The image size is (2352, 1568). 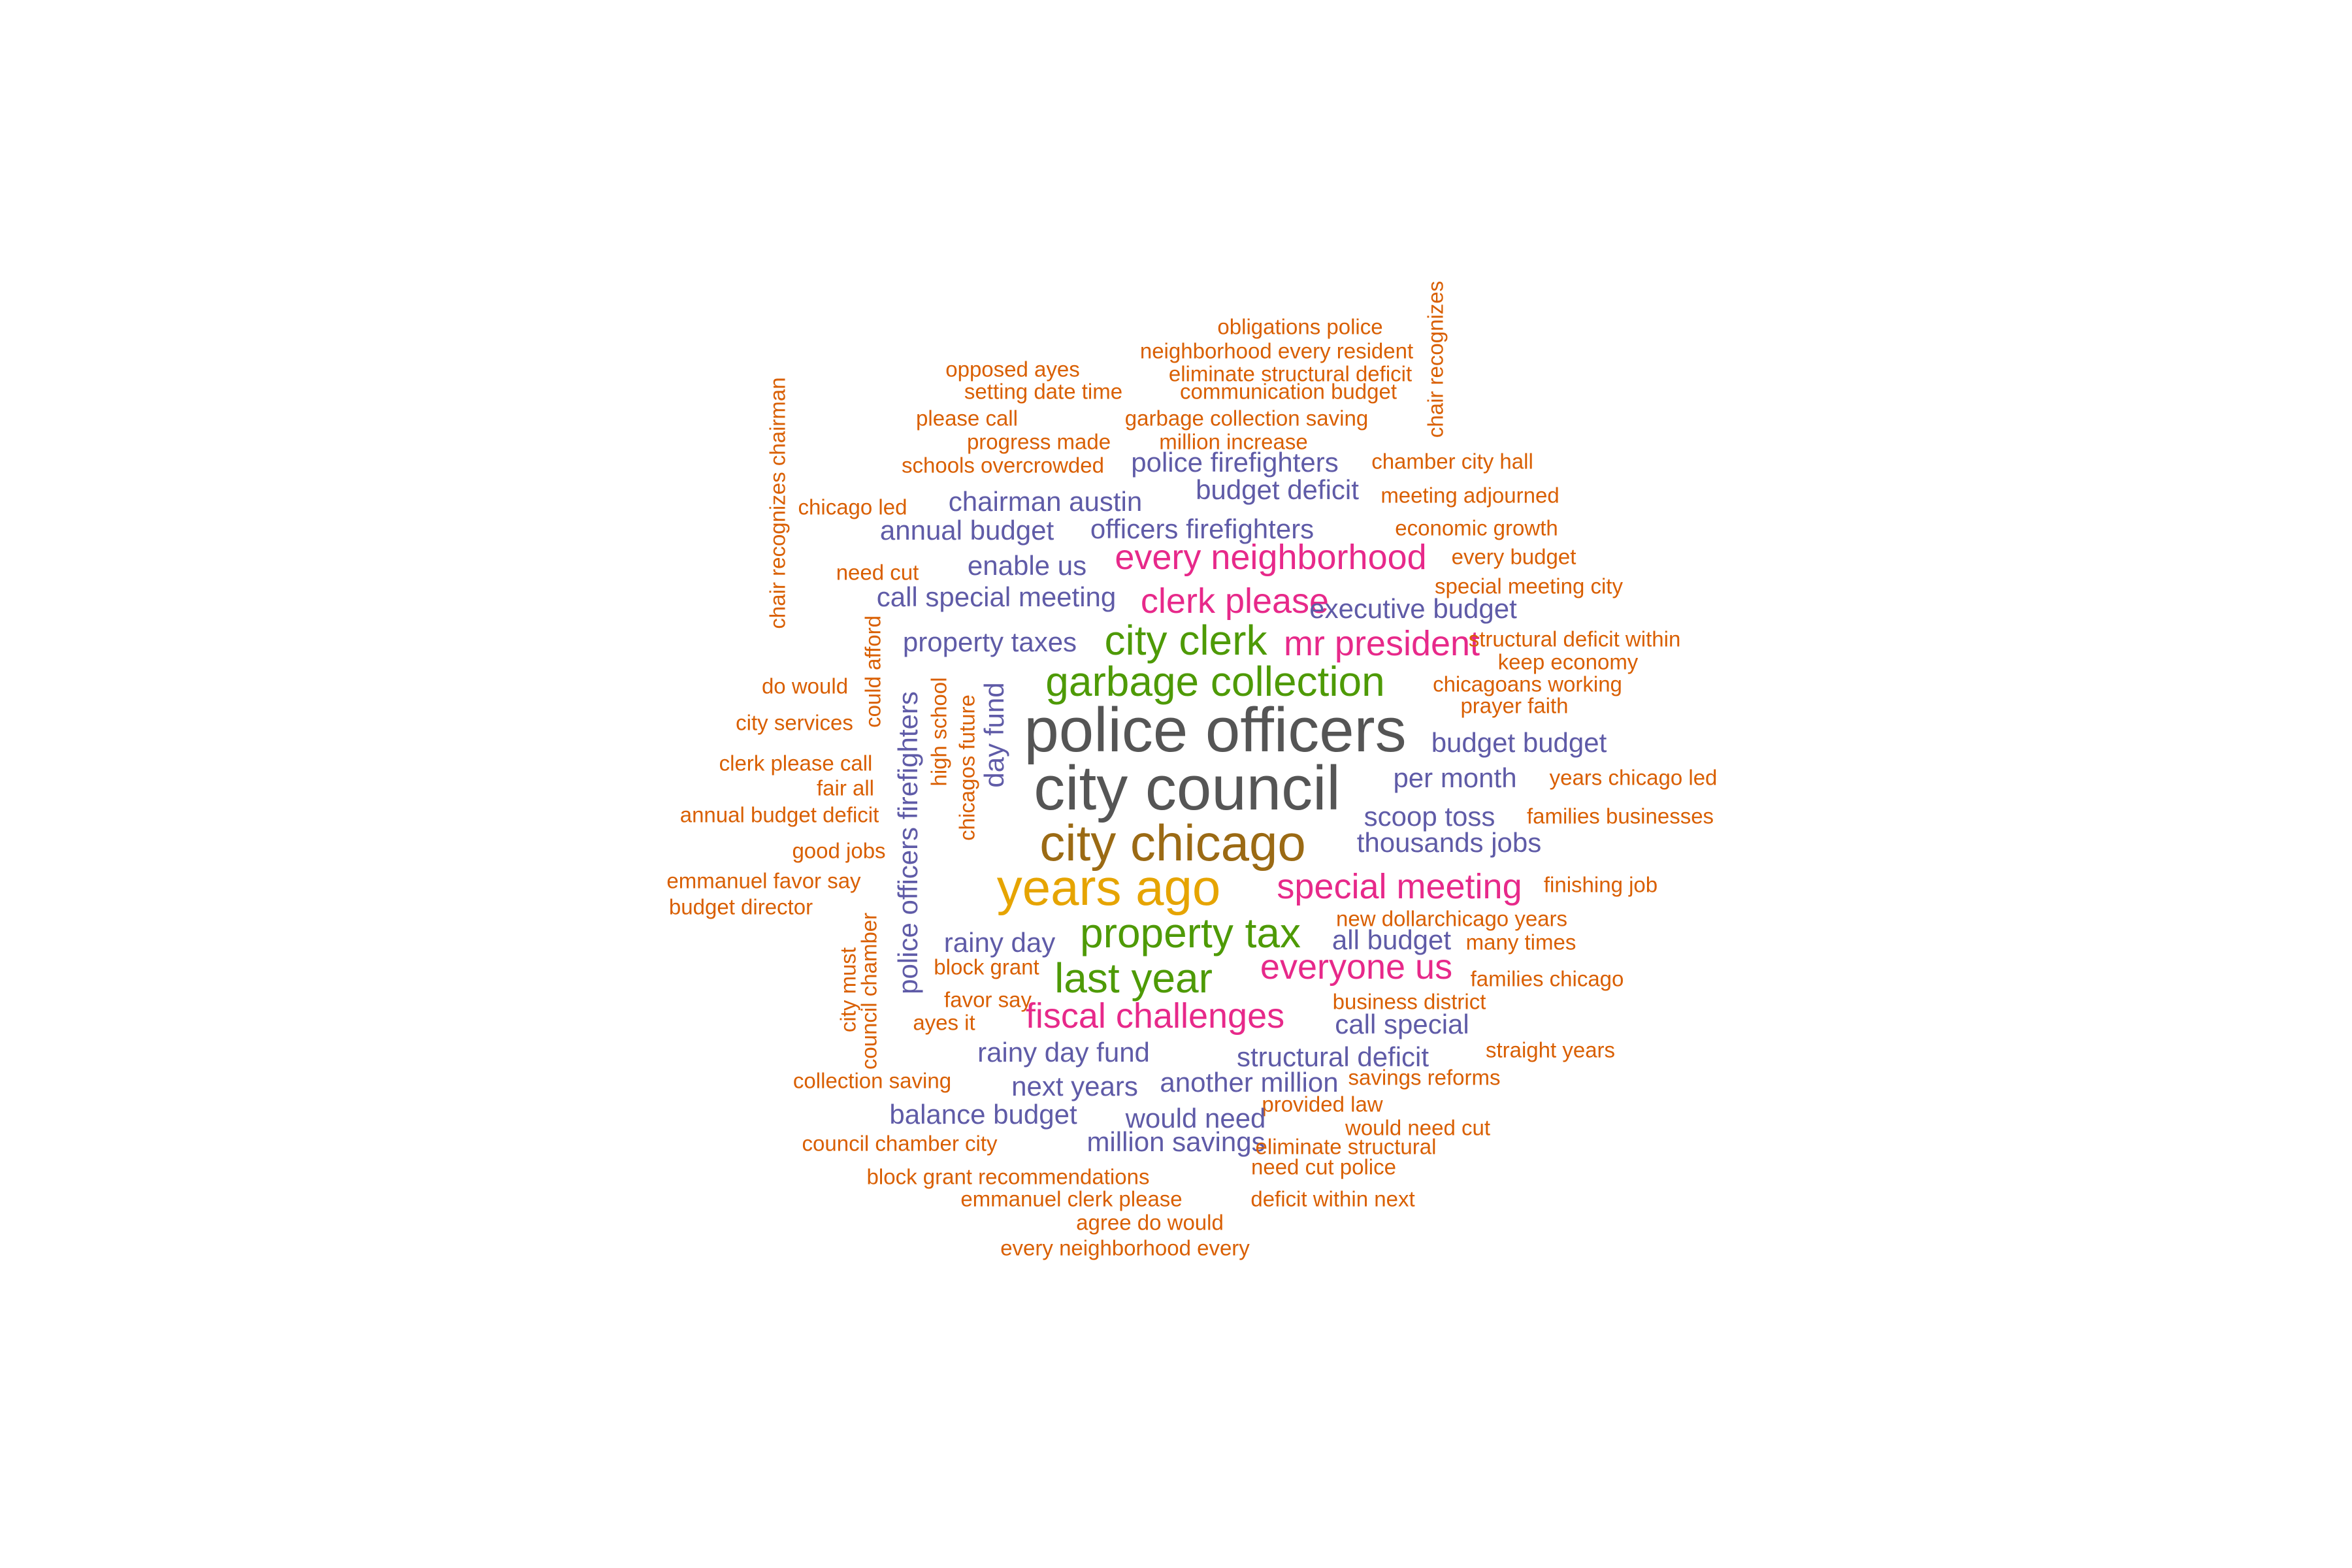 I want to click on cloud-word: budget budget, so click(x=1519, y=742).